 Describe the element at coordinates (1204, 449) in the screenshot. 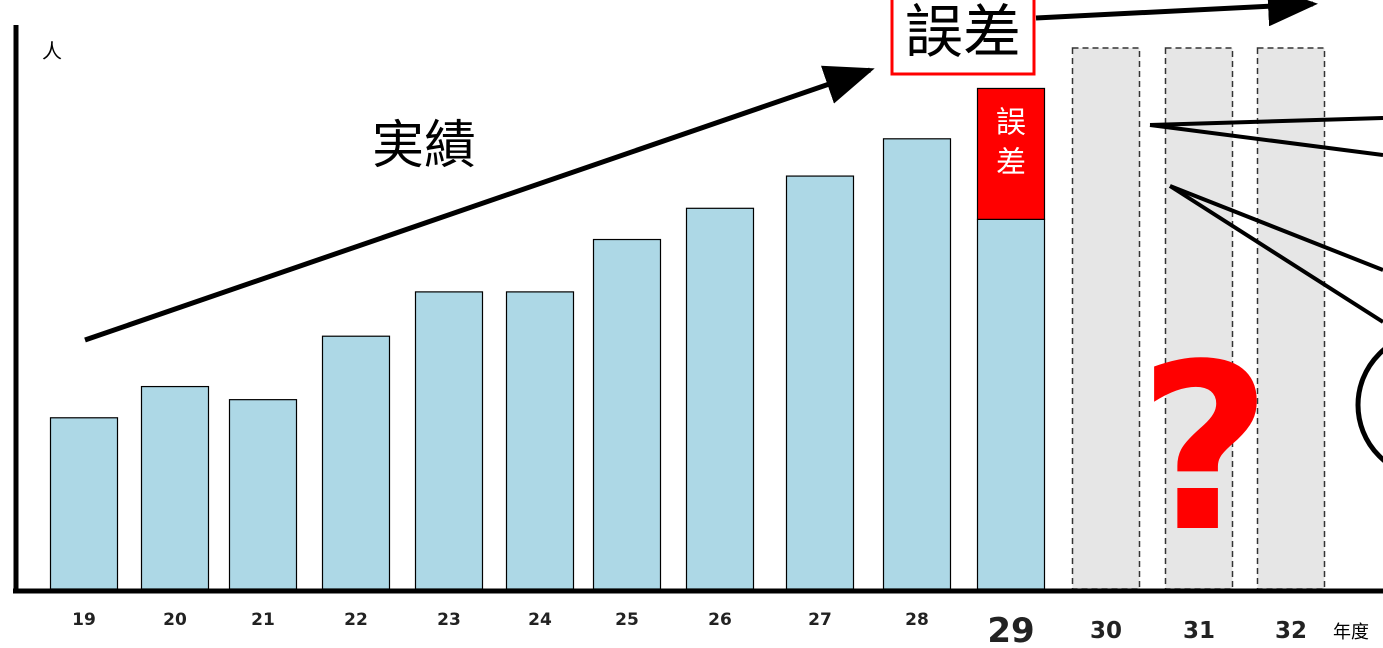

I see `question-mark: ?` at that location.